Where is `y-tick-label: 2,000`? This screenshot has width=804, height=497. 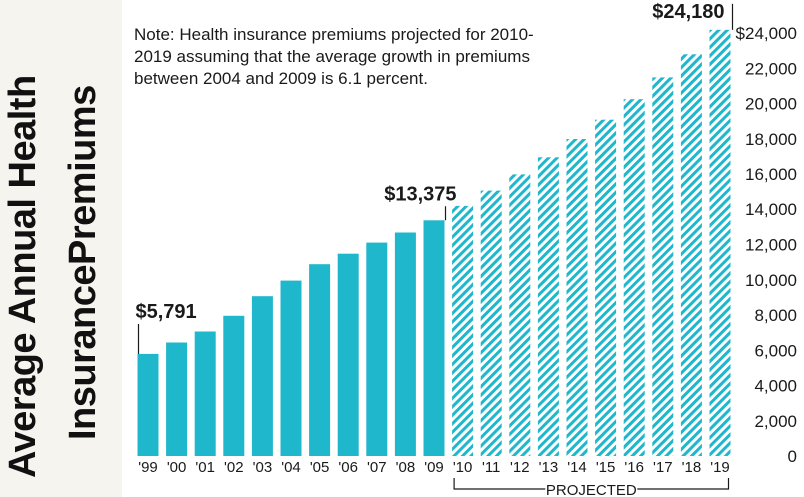 y-tick-label: 2,000 is located at coordinates (775, 421).